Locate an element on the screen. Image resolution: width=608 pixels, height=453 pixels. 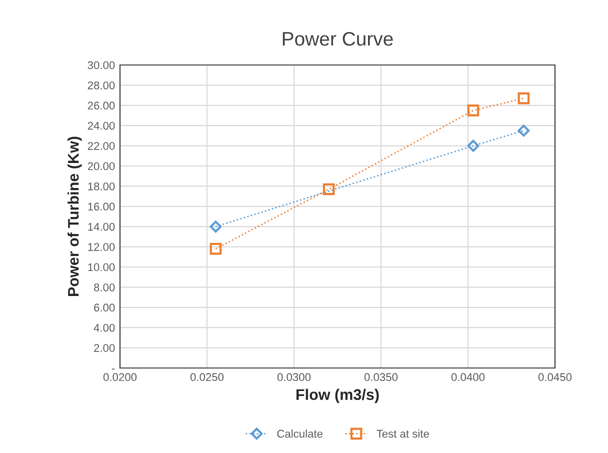
y-tick-label: 30.00 is located at coordinates (101, 65).